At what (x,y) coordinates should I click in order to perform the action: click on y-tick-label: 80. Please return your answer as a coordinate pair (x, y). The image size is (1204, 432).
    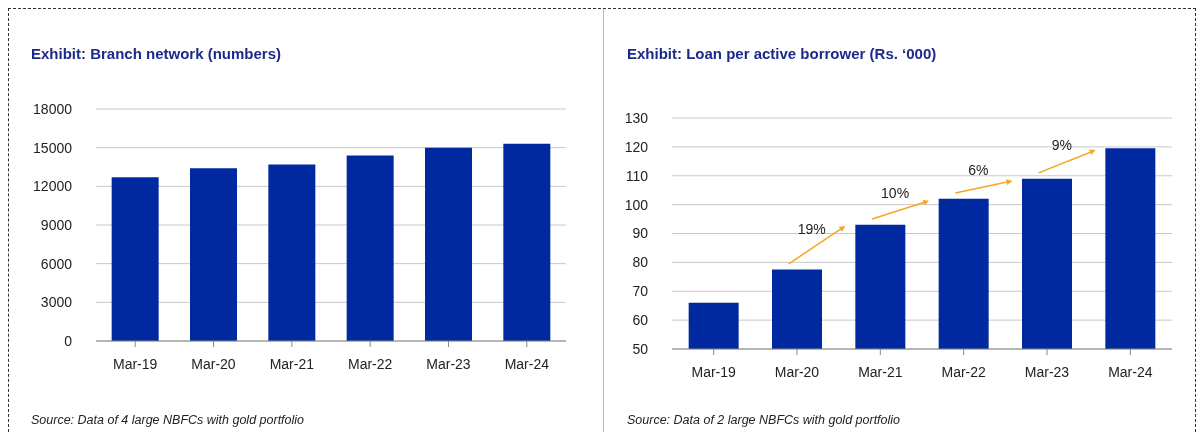
    Looking at the image, I should click on (640, 262).